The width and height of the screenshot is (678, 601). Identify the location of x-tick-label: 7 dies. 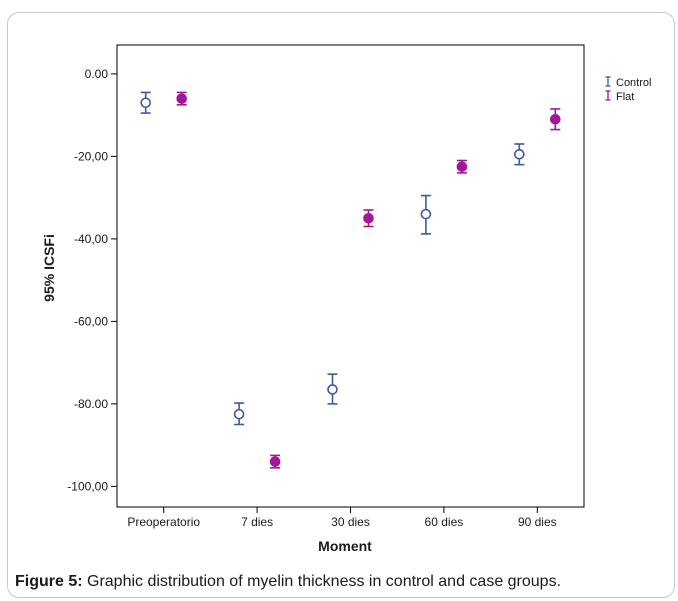
(257, 522).